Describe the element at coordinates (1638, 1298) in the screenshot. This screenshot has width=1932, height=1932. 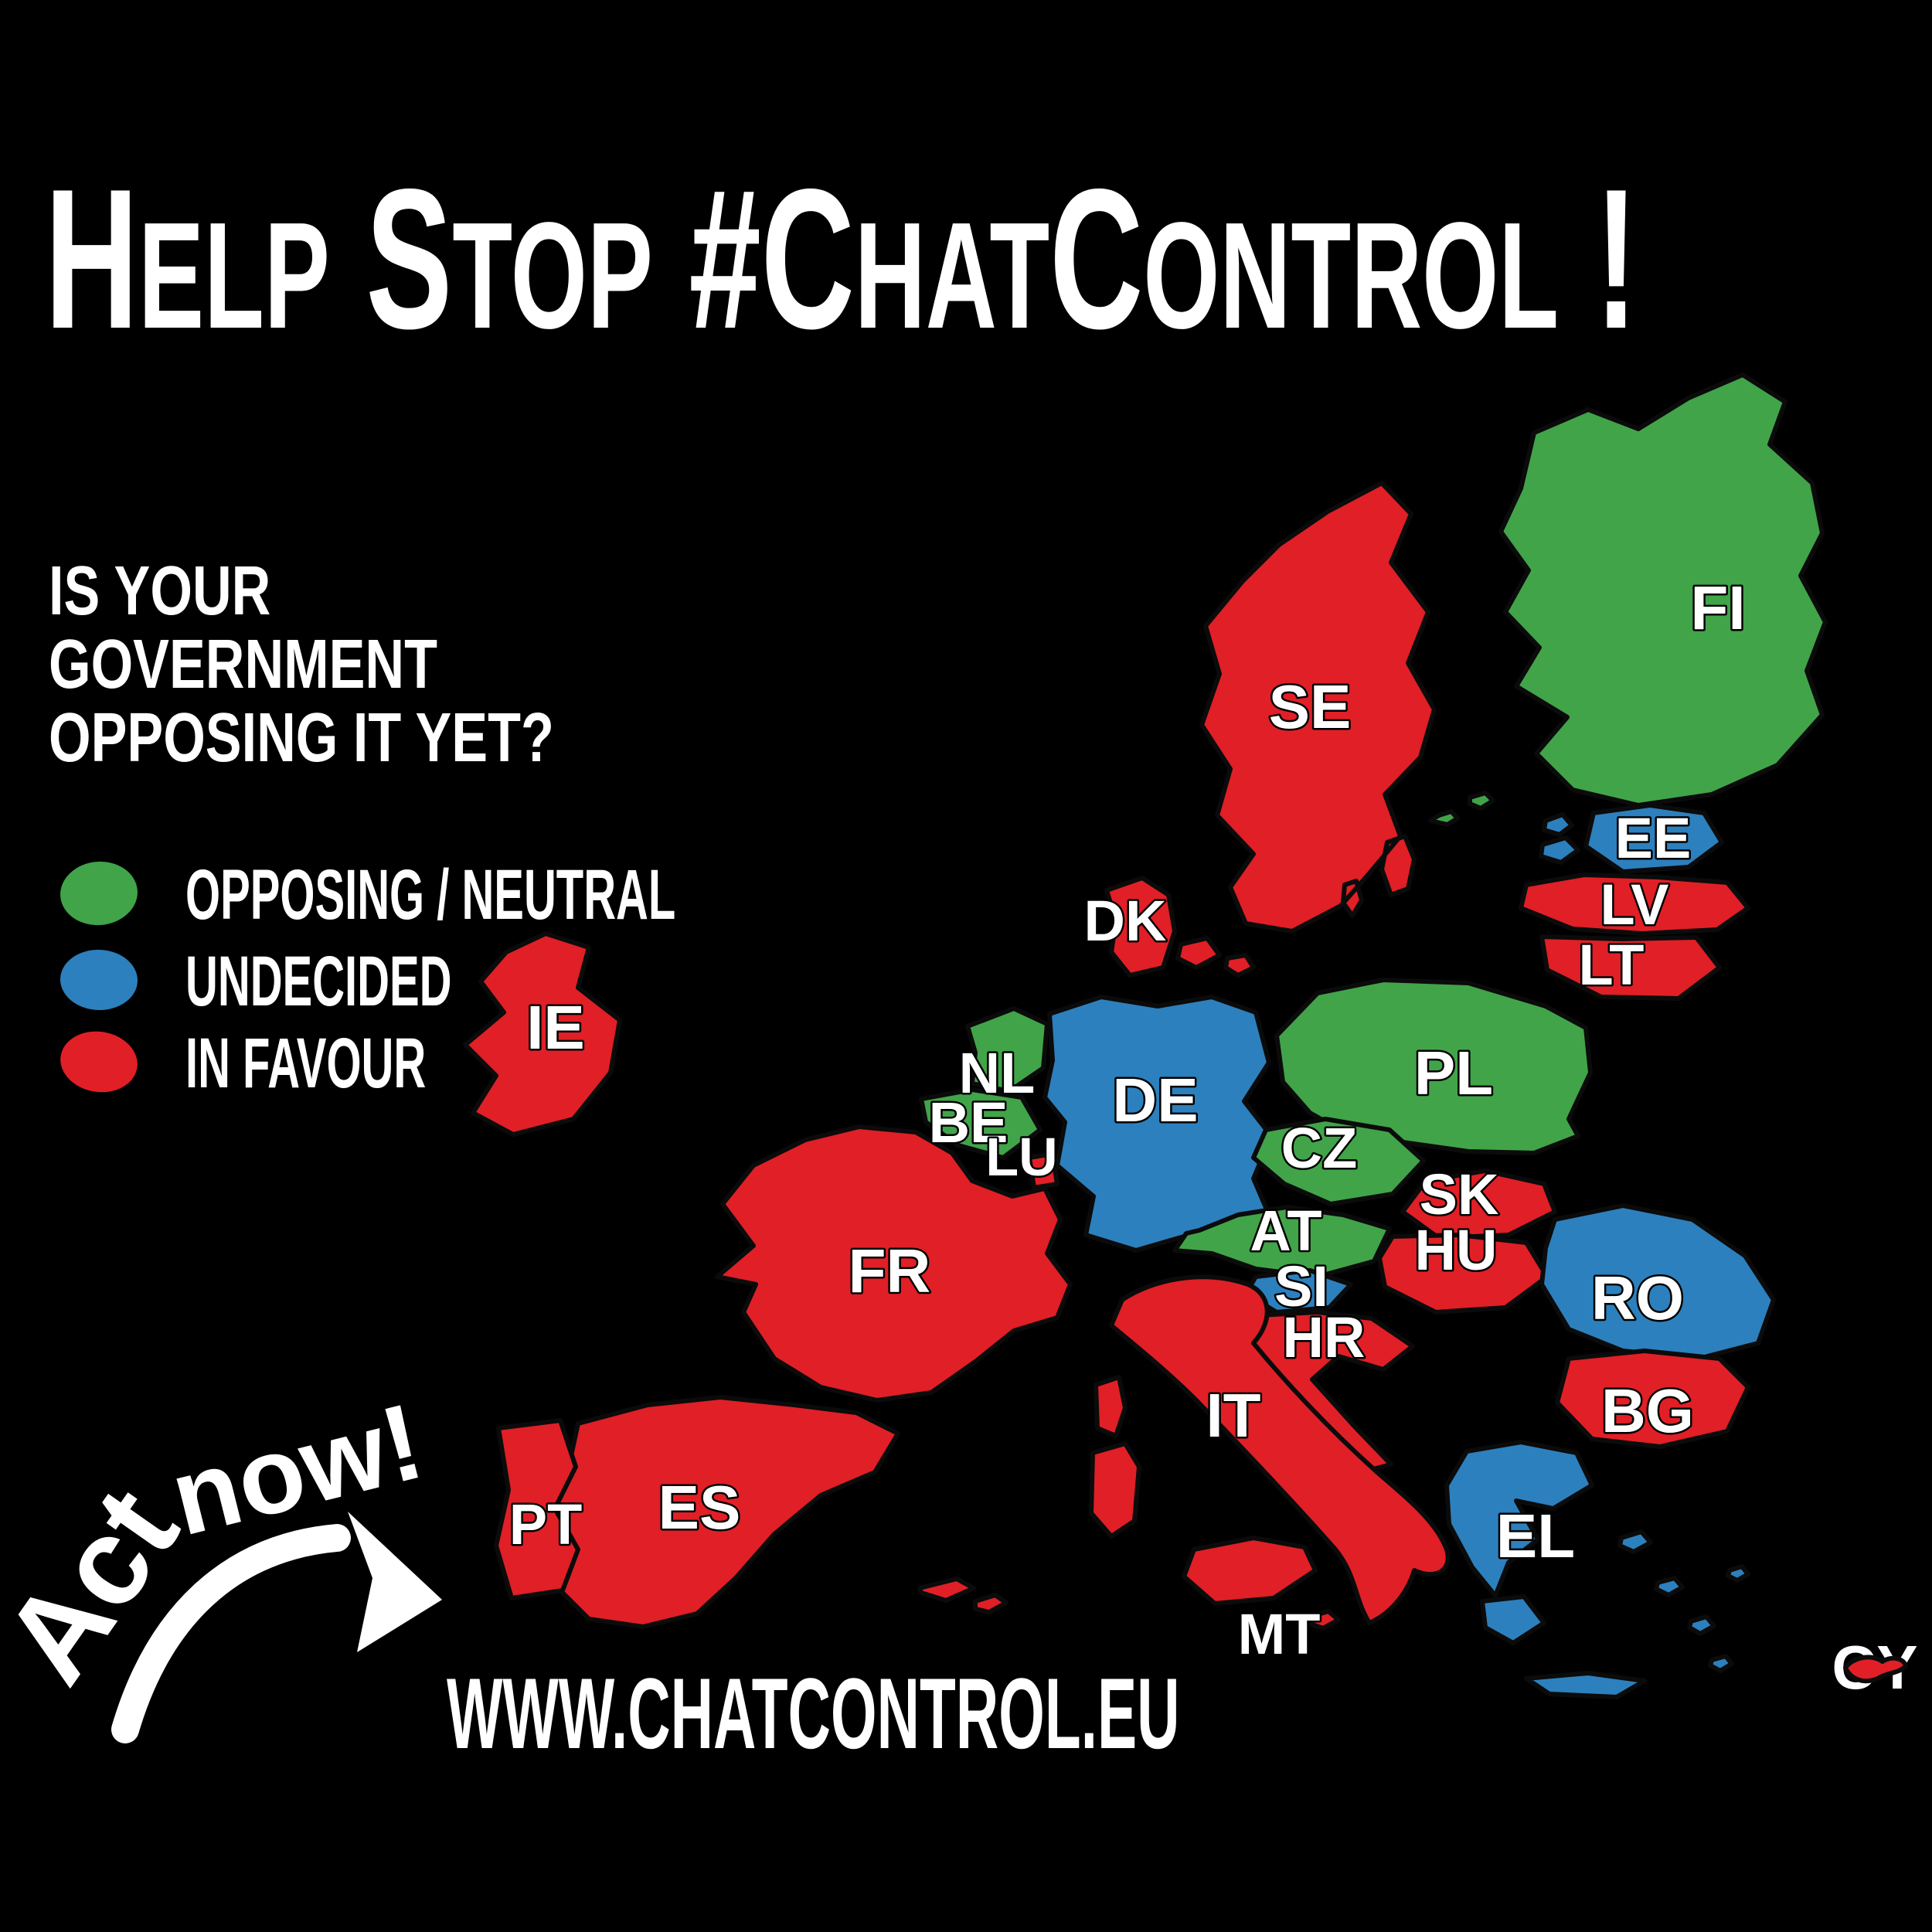
I see `country-label-ro: RO` at that location.